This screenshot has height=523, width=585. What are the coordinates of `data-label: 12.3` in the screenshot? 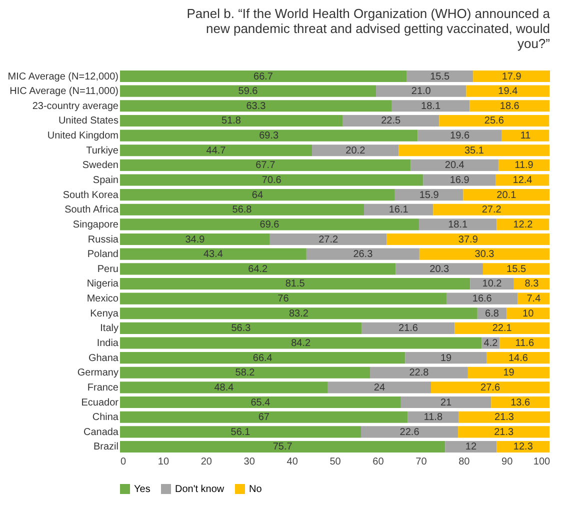 It's located at (523, 447).